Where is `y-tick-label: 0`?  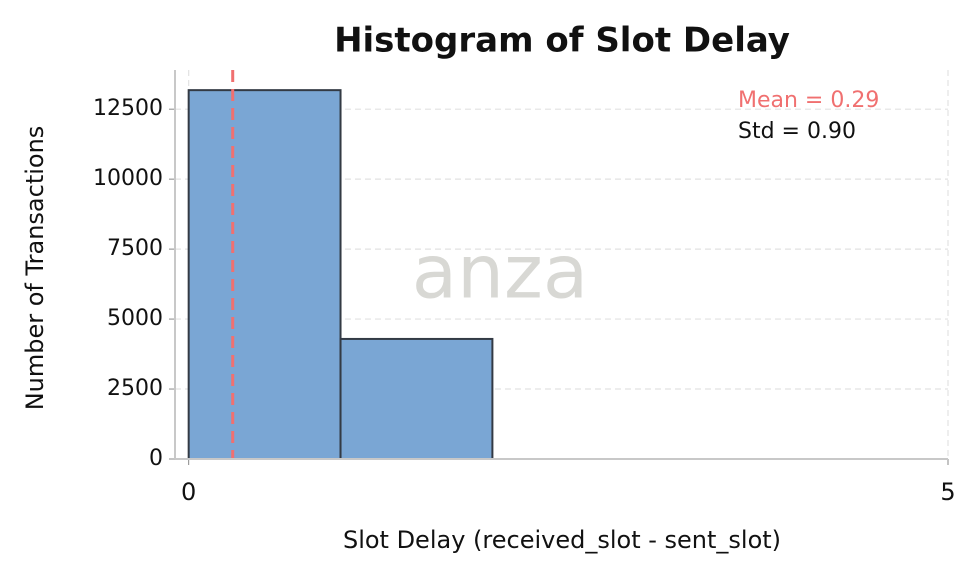
y-tick-label: 0 is located at coordinates (156, 458).